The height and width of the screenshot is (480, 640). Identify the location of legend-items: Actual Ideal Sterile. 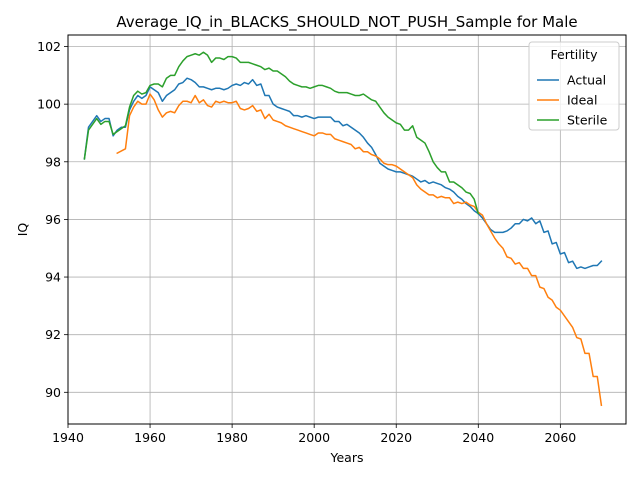
(572, 100).